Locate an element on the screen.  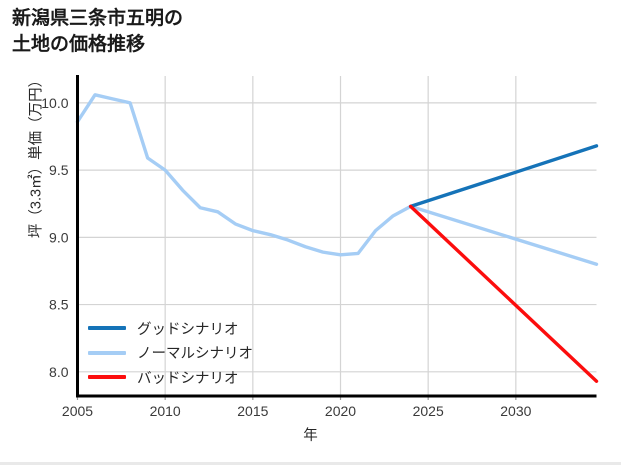
chart-legend: グッドシナリオ ノーマルシナリオ バッドシナリオ is located at coordinates (193, 353).